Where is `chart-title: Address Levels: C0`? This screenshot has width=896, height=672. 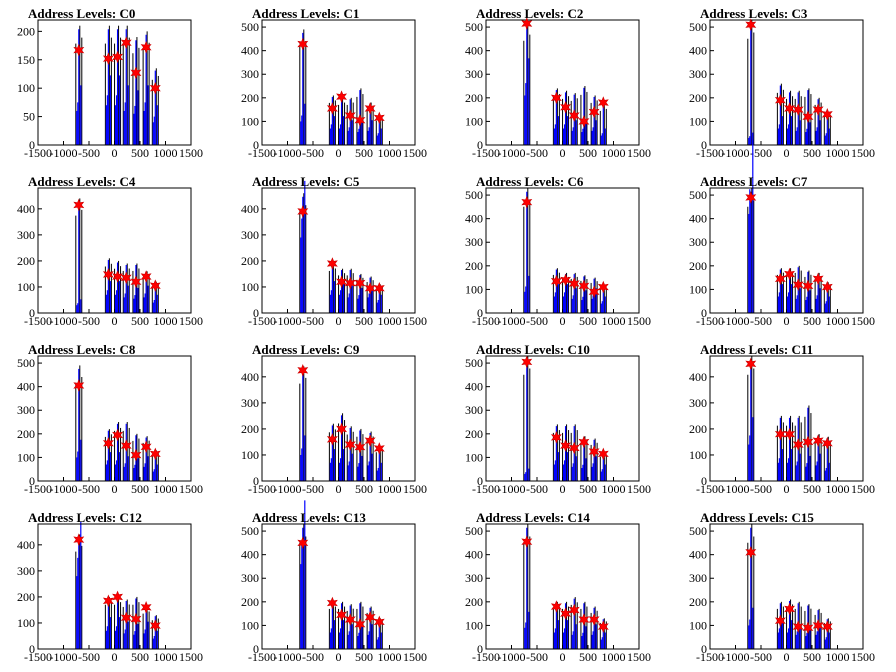
chart-title: Address Levels: C0 is located at coordinates (81, 13).